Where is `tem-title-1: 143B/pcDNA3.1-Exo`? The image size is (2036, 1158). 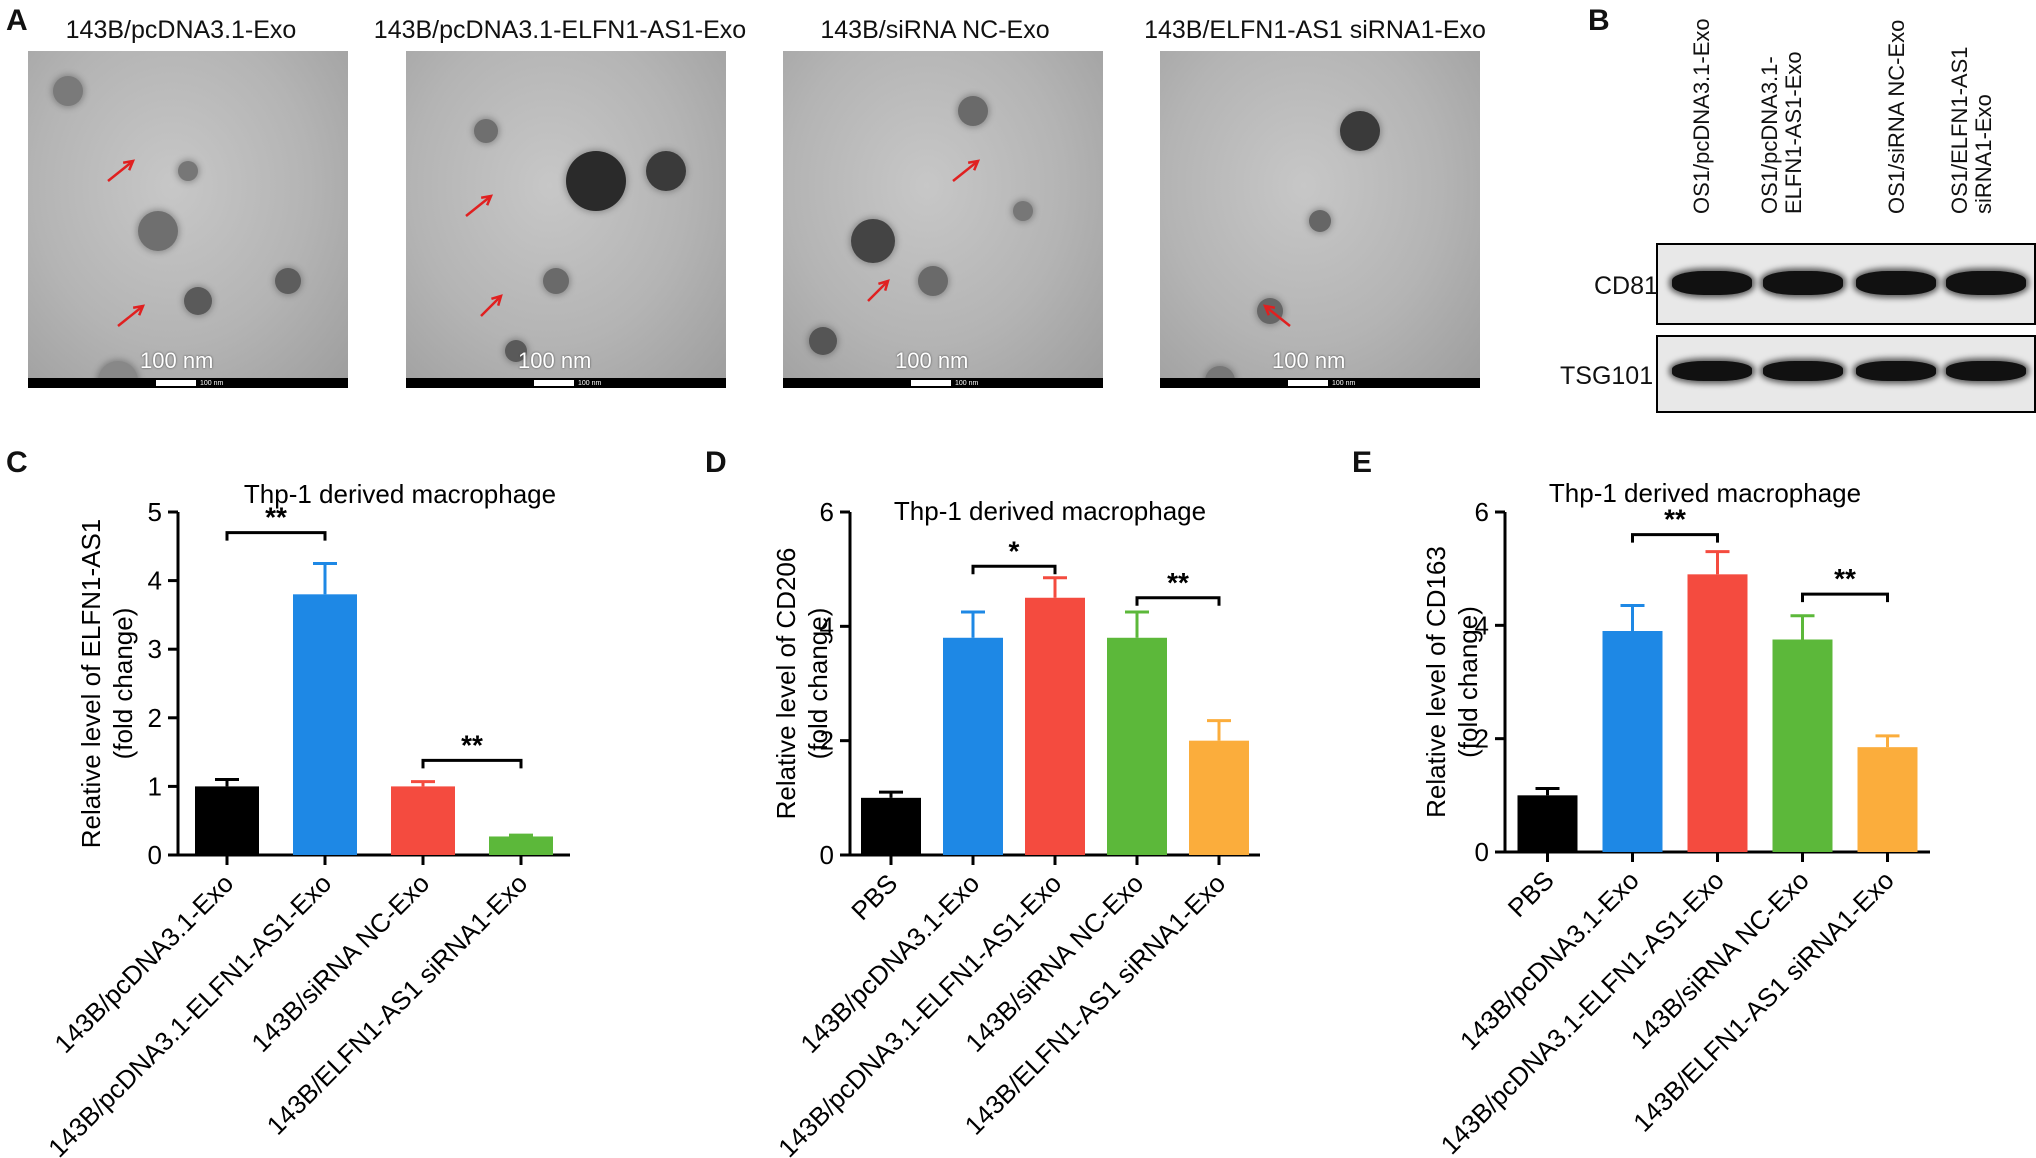 tem-title-1: 143B/pcDNA3.1-Exo is located at coordinates (181, 30).